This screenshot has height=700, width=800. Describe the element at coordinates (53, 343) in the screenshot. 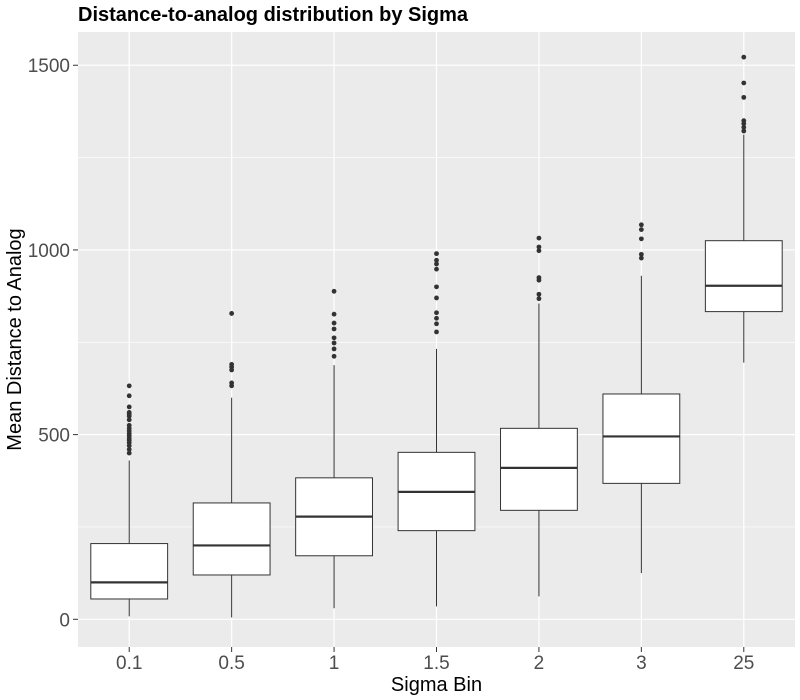

I see `y-axis: 0 500 1000 1500` at that location.